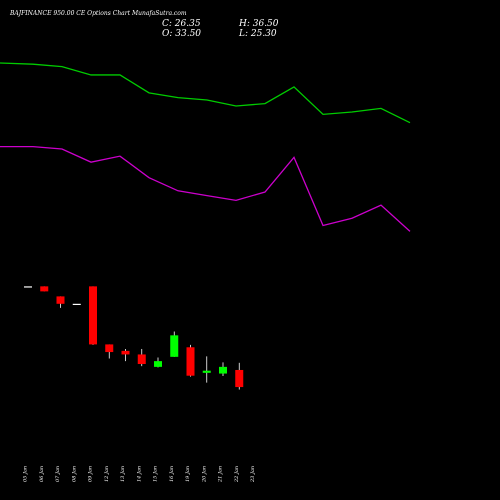 Image resolution: width=500 pixels, height=500 pixels. What do you see at coordinates (204, 474) in the screenshot?
I see `x-tick-label: 20 Jan` at bounding box center [204, 474].